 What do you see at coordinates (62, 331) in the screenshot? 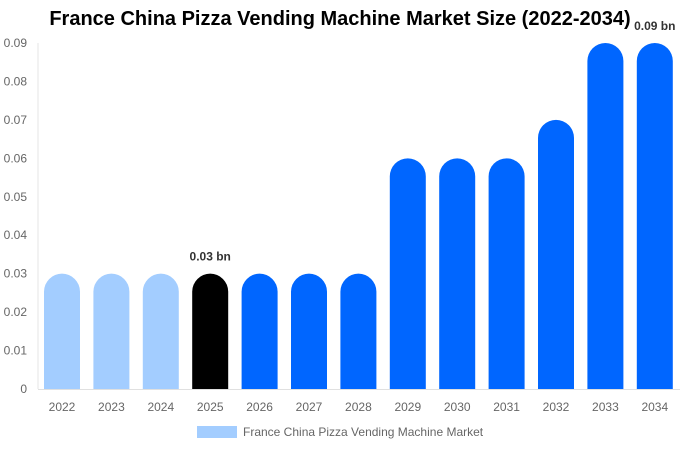
I see `bar-2022` at bounding box center [62, 331].